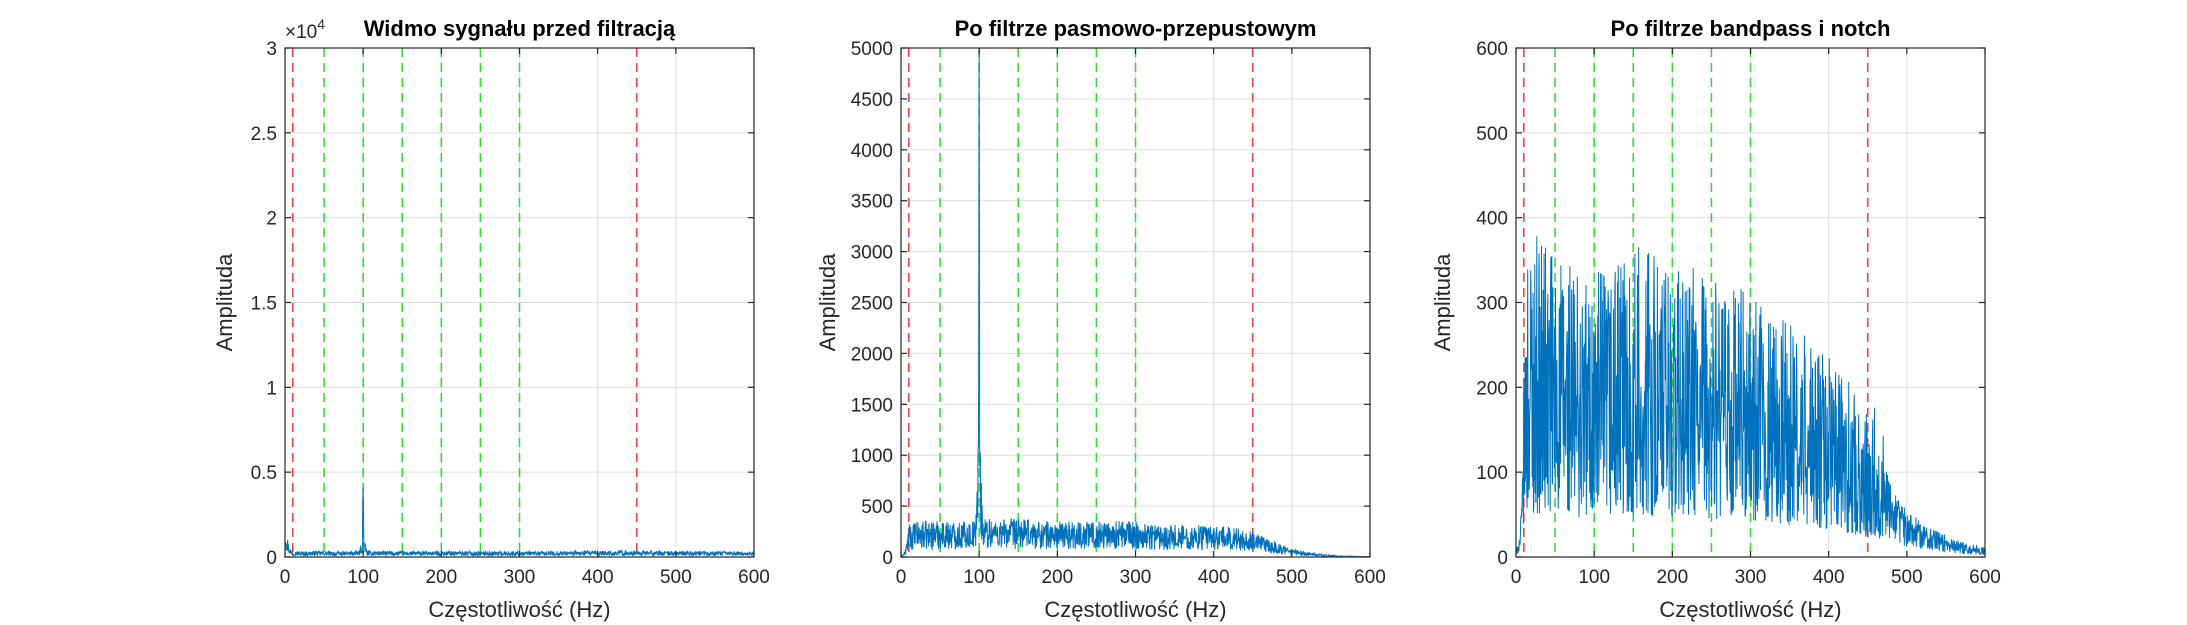  What do you see at coordinates (321, 24) in the screenshot?
I see `y-exponent-power: 4` at bounding box center [321, 24].